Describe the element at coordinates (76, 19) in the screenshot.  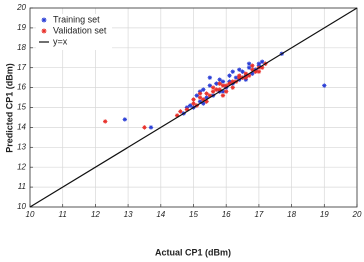
I see `legend-label: Training set` at that location.